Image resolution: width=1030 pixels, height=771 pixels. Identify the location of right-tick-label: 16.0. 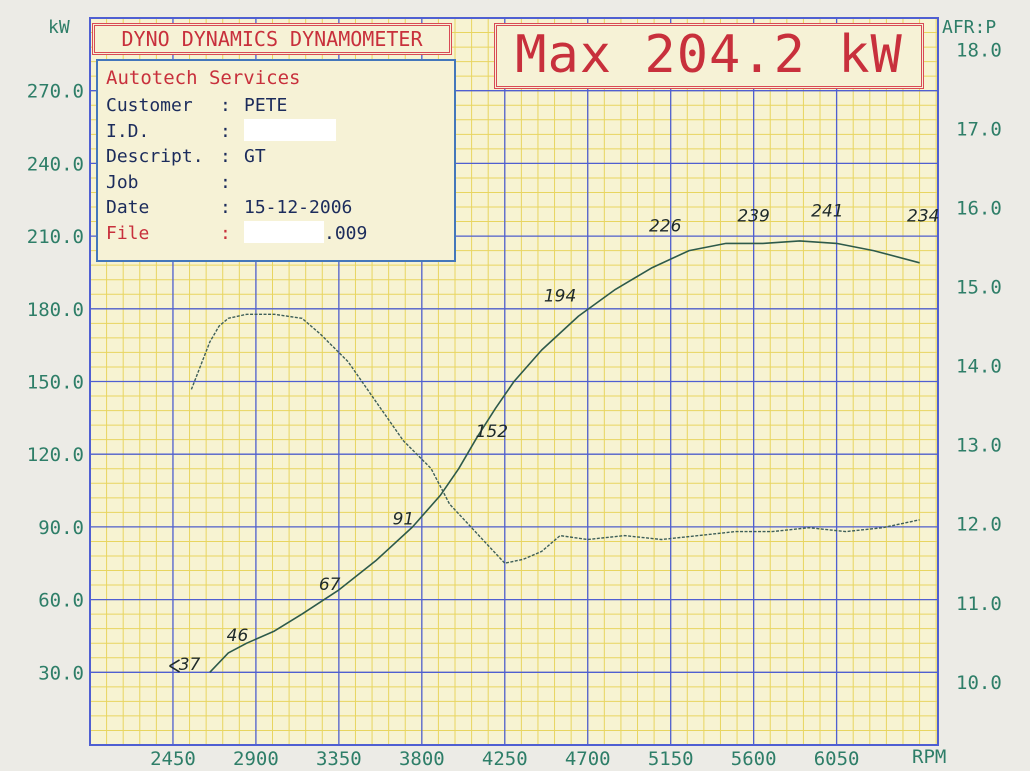
(979, 209).